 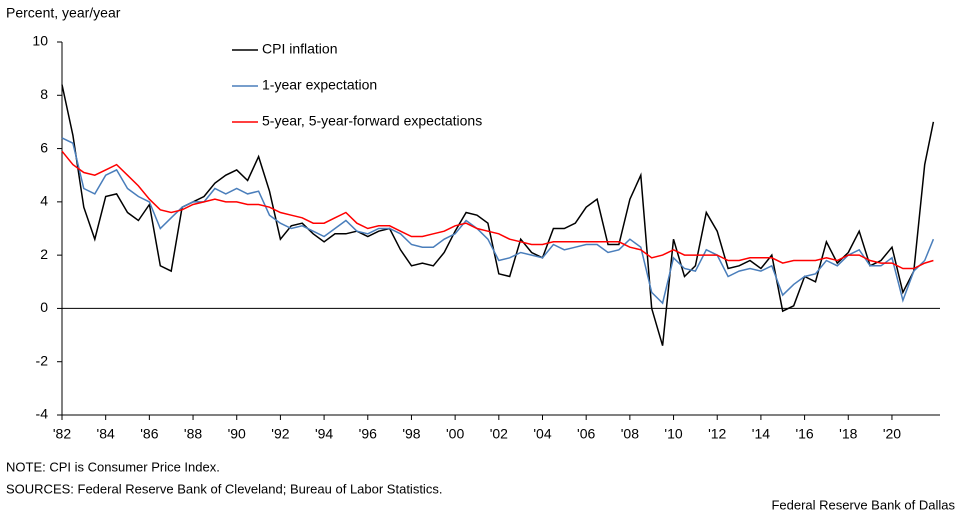 What do you see at coordinates (368, 434) in the screenshot?
I see `x-tick-label: '96` at bounding box center [368, 434].